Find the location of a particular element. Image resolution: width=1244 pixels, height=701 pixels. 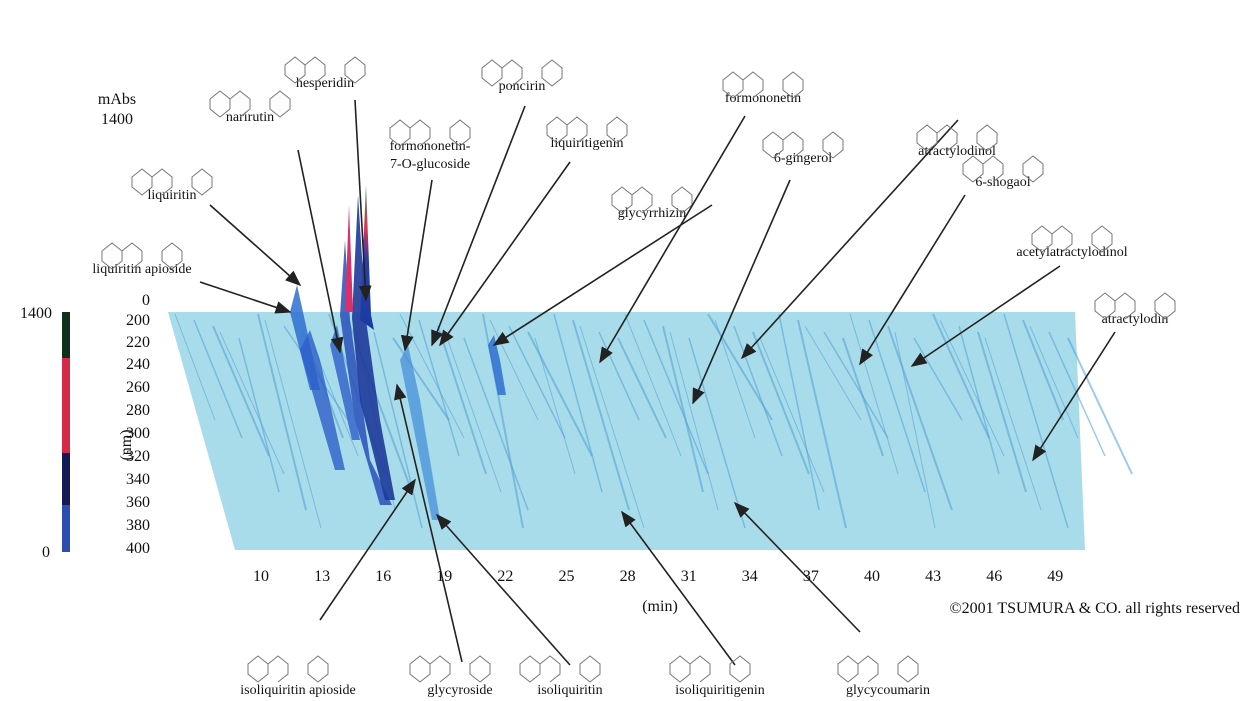

nm-tick-label: 340 is located at coordinates (138, 479).